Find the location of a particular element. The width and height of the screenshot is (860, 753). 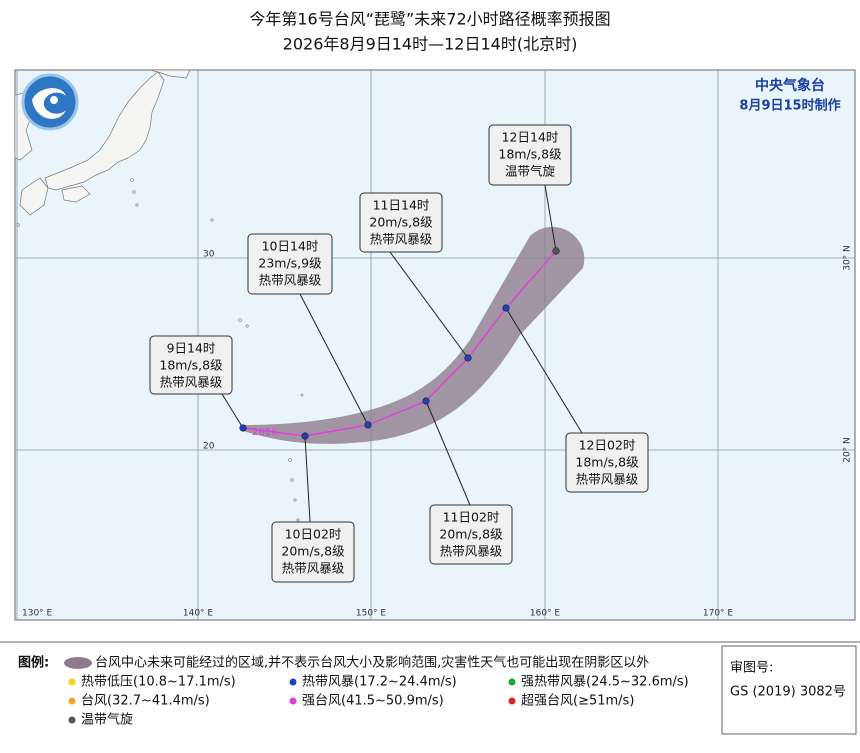

subtitle: 2026年8月9日14时—12日14时(北京时) is located at coordinates (430, 44).